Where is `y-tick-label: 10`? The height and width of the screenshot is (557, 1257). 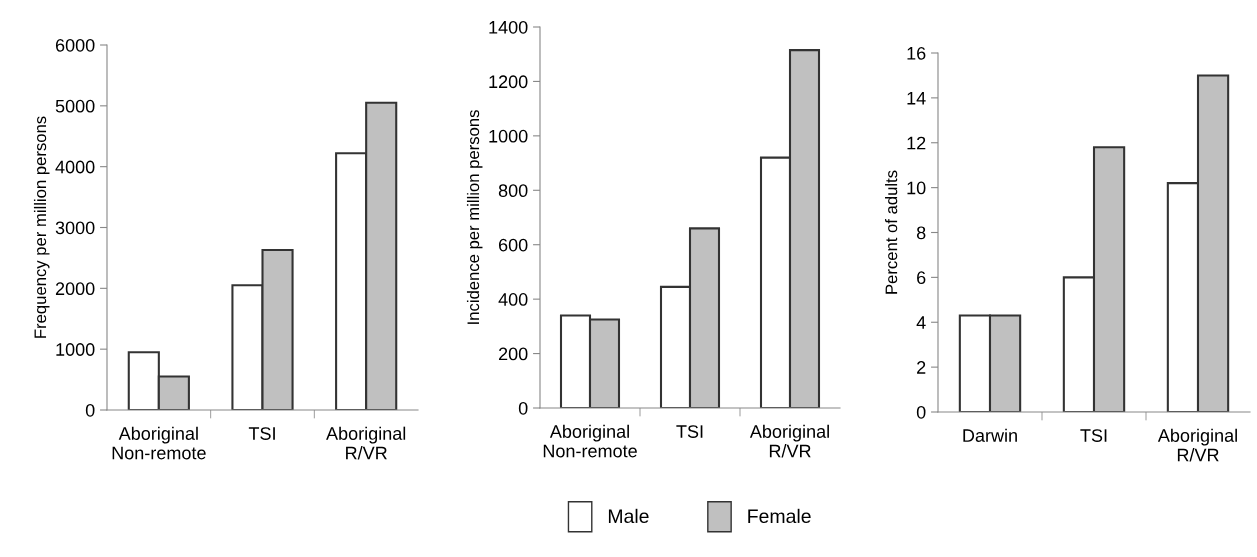
y-tick-label: 10 is located at coordinates (916, 188).